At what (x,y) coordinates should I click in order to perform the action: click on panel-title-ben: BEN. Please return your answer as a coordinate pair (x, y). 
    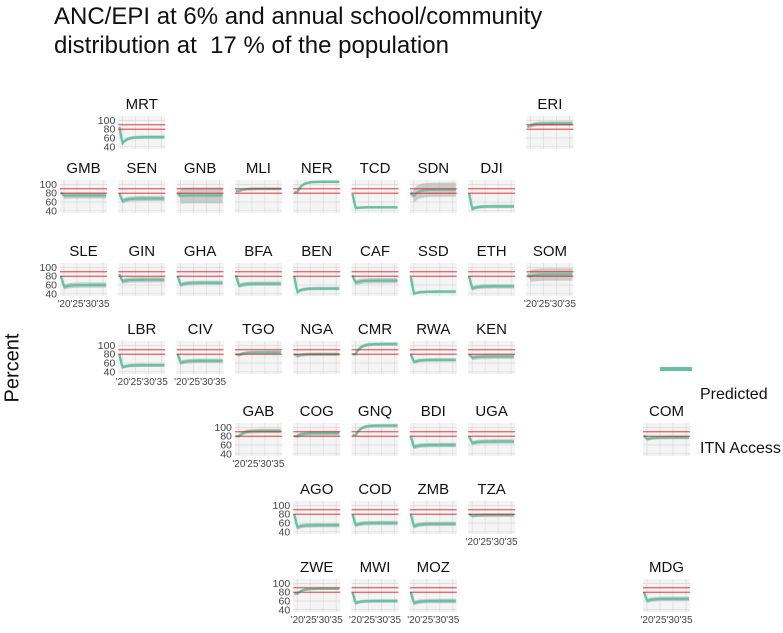
    Looking at the image, I should click on (316, 251).